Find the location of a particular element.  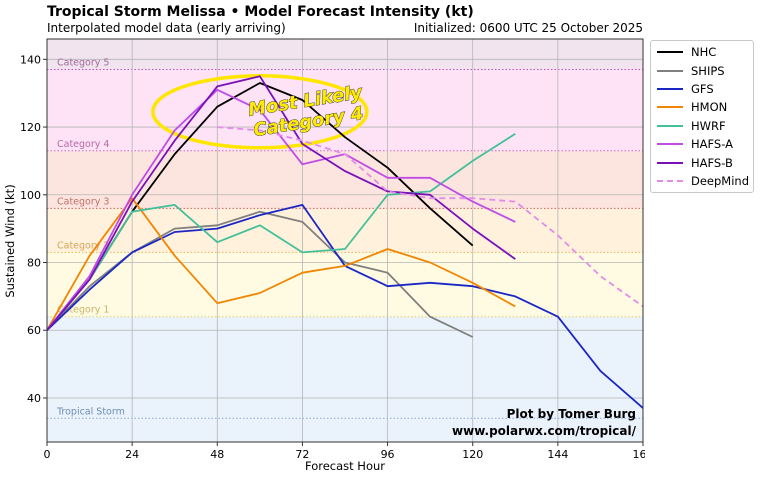

x-tick-label: 24 is located at coordinates (132, 454).